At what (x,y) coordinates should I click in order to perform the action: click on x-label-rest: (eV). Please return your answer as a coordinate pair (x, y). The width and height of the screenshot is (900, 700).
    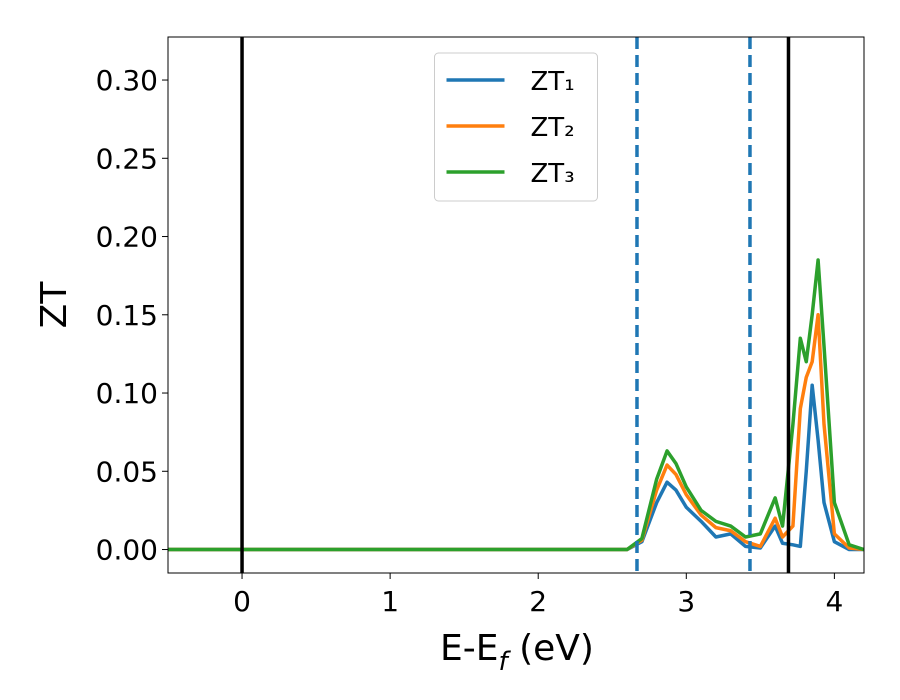
    Looking at the image, I should click on (551, 648).